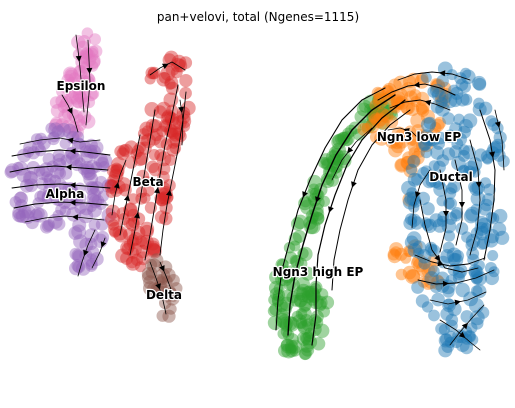  Describe the element at coordinates (451, 177) in the screenshot. I see `cluster-label-ductal: Ductal` at that location.